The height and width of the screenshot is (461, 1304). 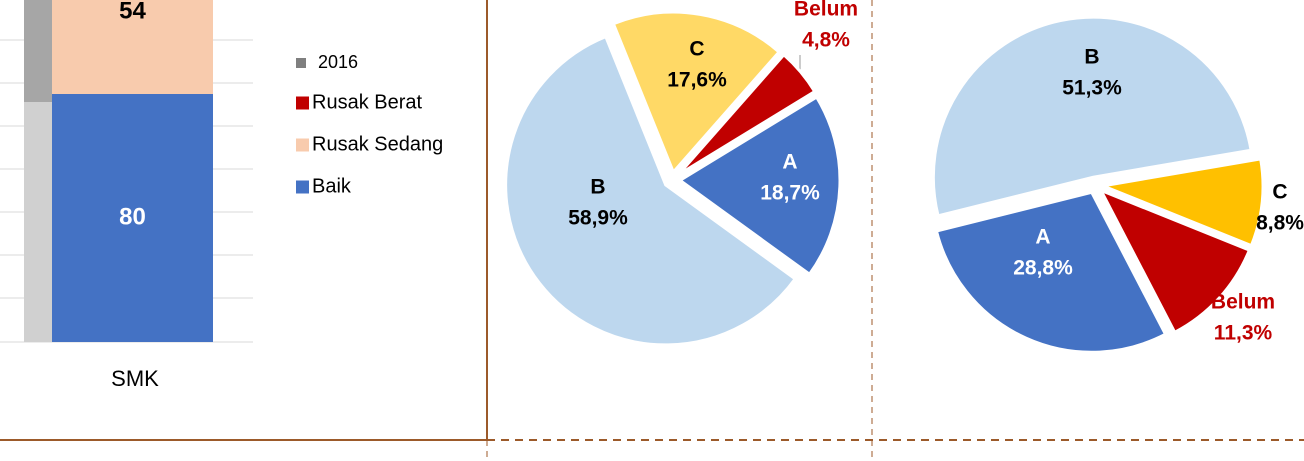 I want to click on legend-label: Baik, so click(x=332, y=186).